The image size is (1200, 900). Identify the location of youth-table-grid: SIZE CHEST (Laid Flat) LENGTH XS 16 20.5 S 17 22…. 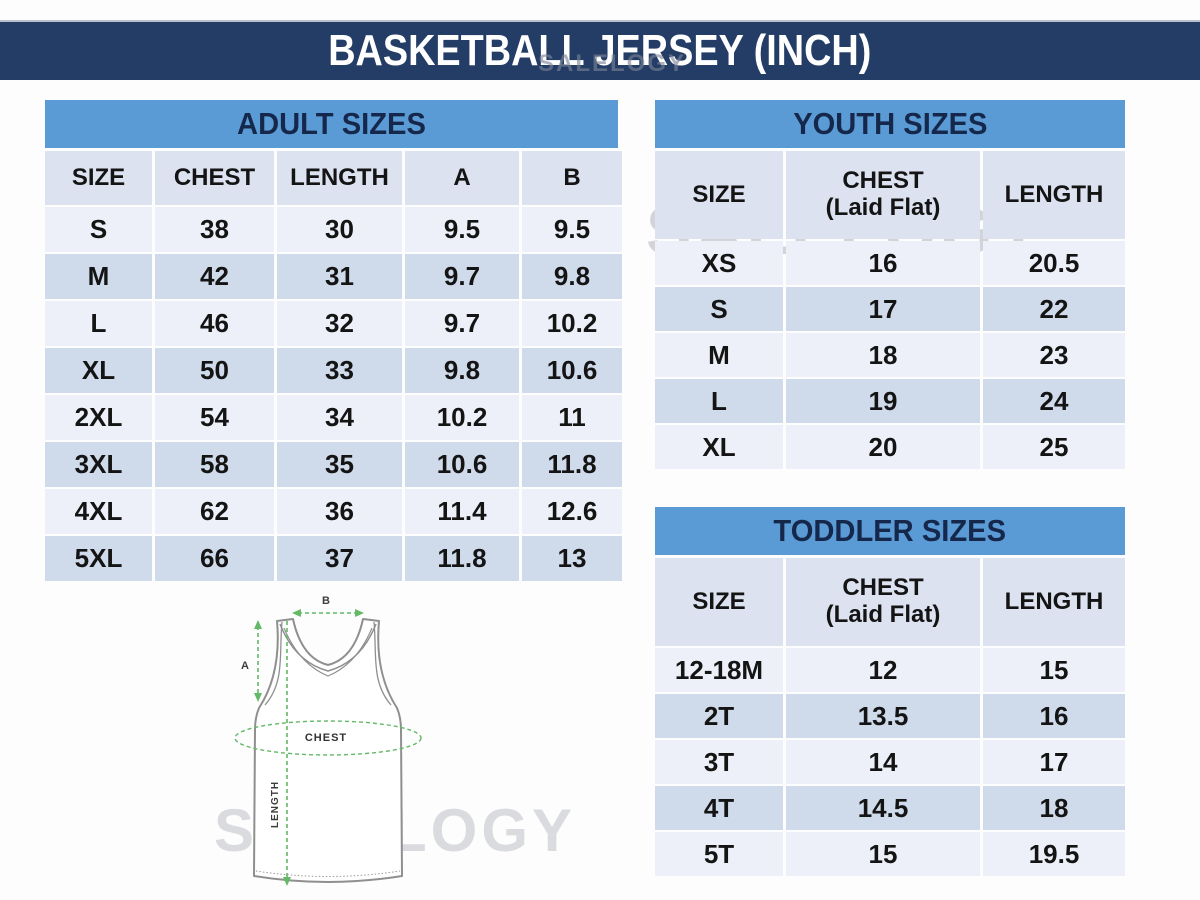
(890, 310).